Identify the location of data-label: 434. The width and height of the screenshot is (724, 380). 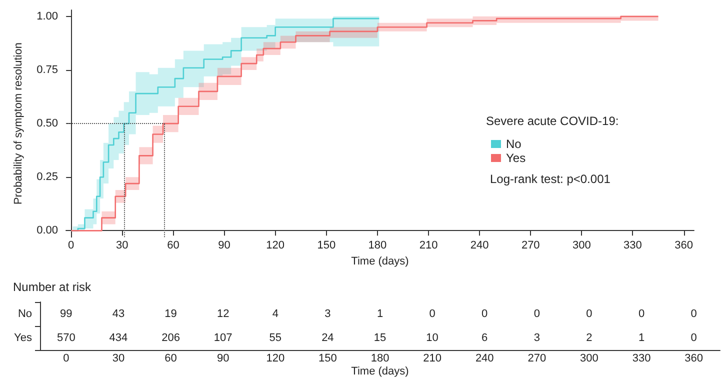
(118, 338).